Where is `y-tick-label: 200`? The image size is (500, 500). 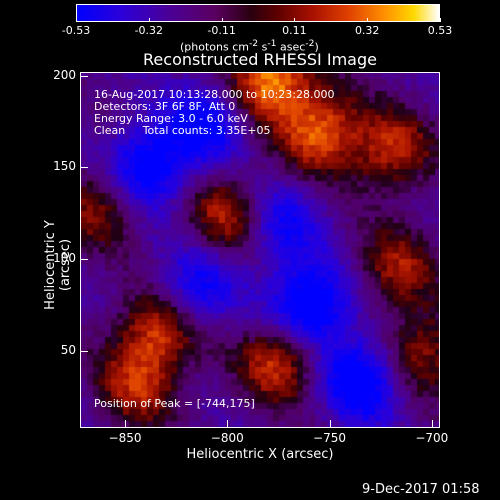
y-tick-label: 200 is located at coordinates (64, 74).